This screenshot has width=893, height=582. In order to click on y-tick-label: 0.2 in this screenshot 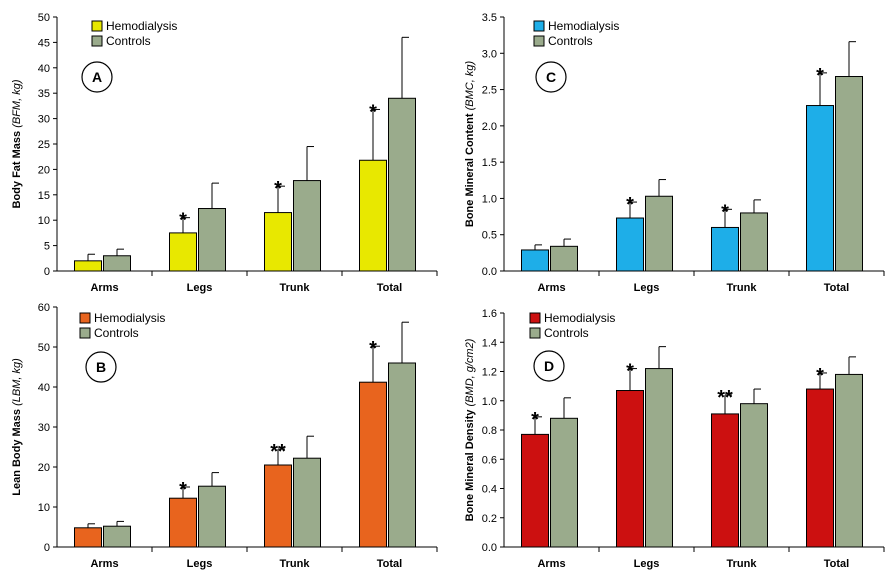, I will do `click(489, 519)`.